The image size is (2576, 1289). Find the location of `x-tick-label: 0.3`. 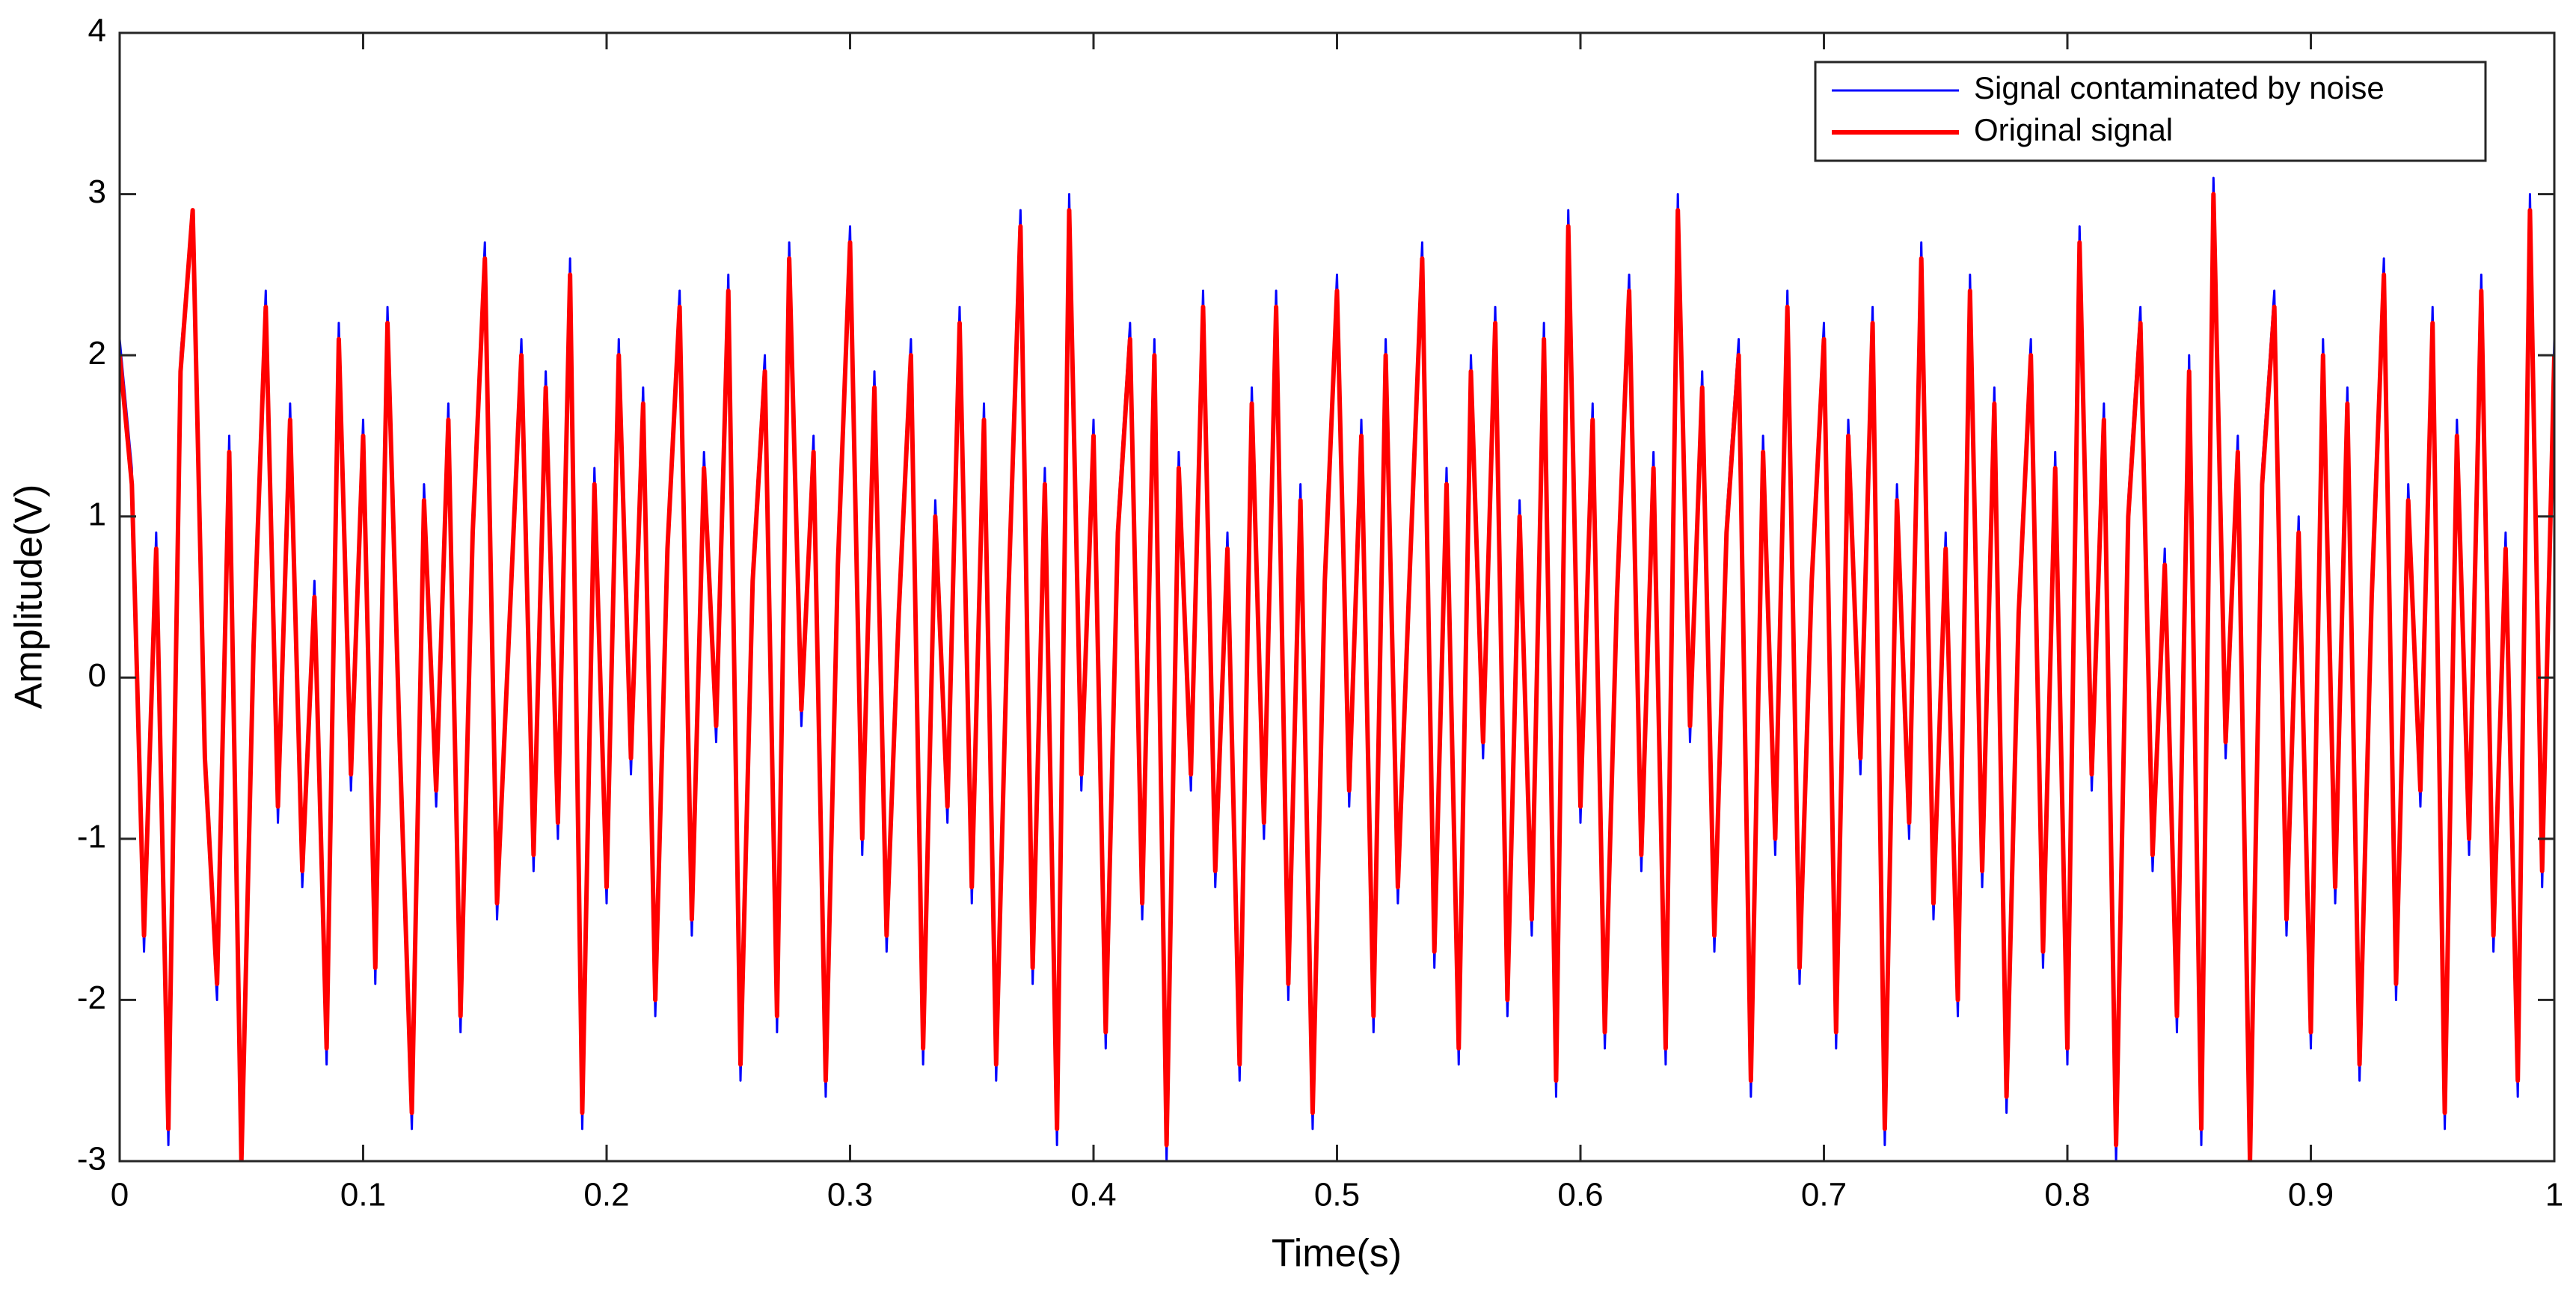

x-tick-label: 0.3 is located at coordinates (850, 1195).